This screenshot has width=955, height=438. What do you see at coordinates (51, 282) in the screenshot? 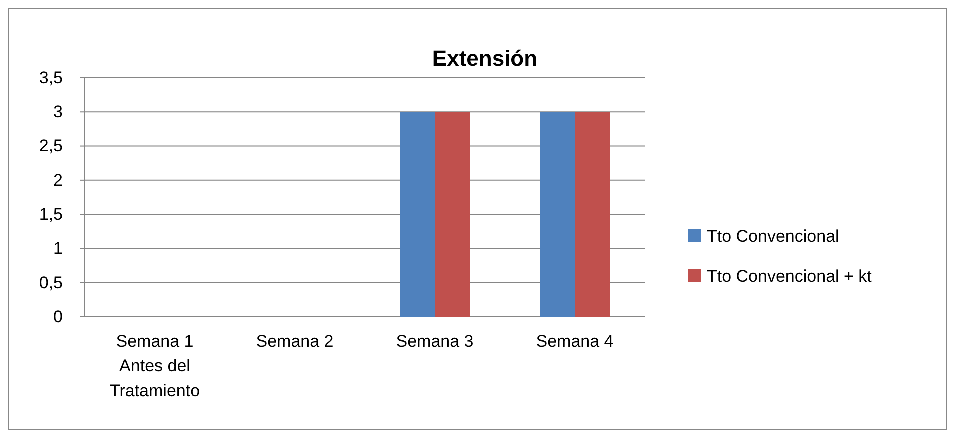
I see `y-tick-label: 0,5` at bounding box center [51, 282].